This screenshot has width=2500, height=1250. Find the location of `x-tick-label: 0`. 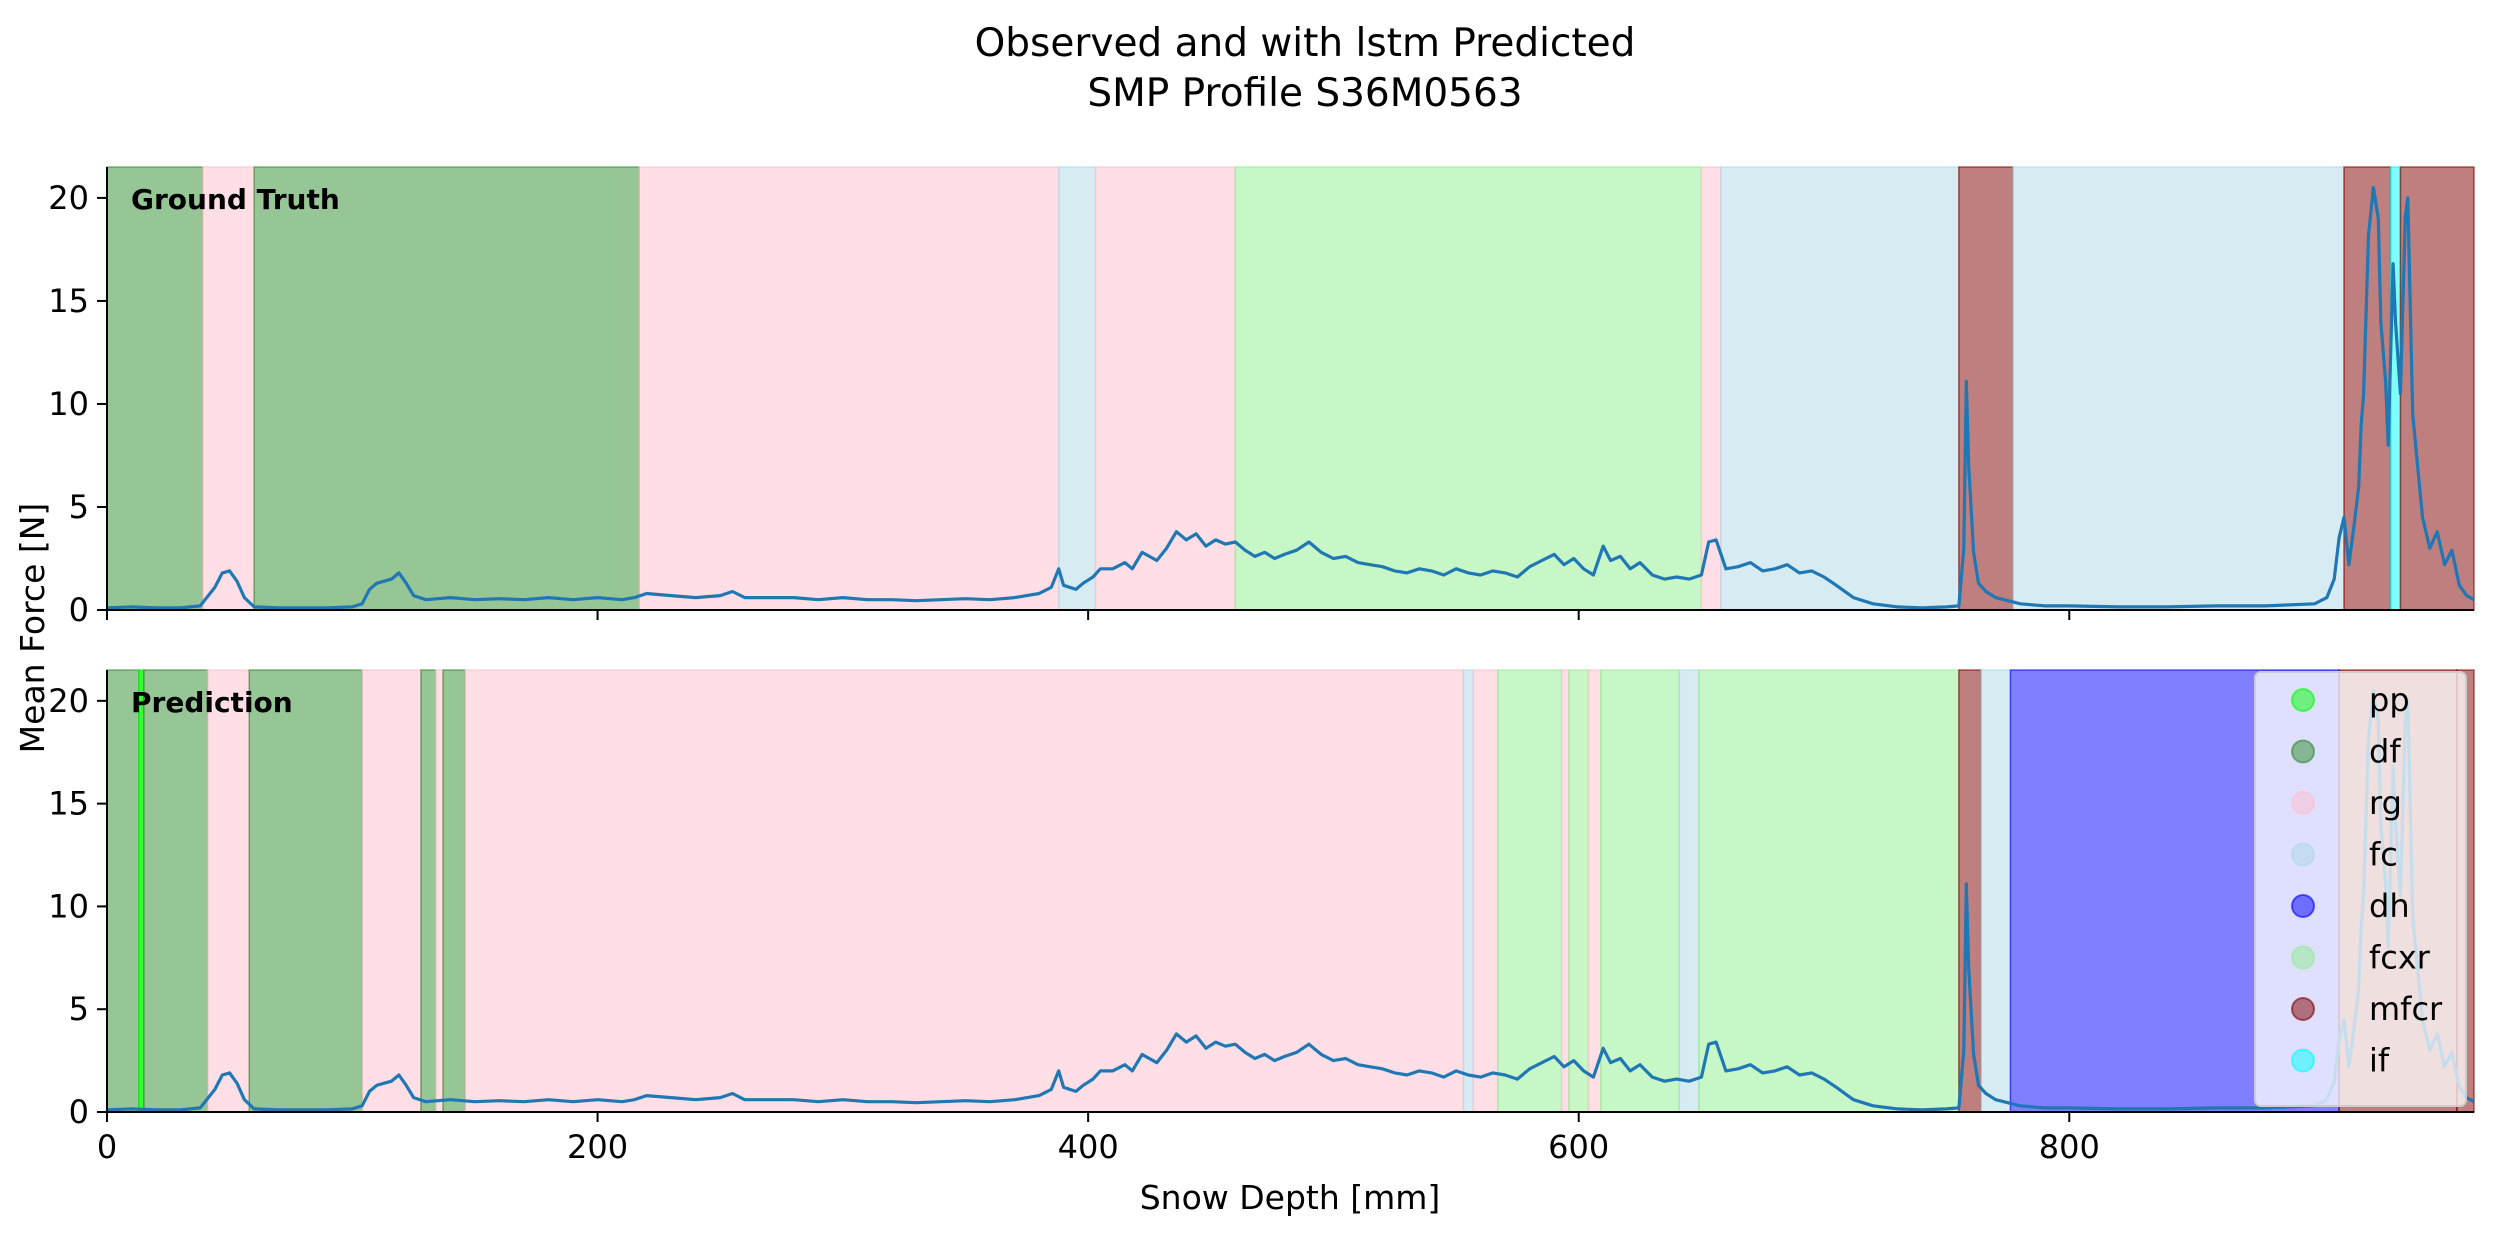

x-tick-label: 0 is located at coordinates (107, 1147).